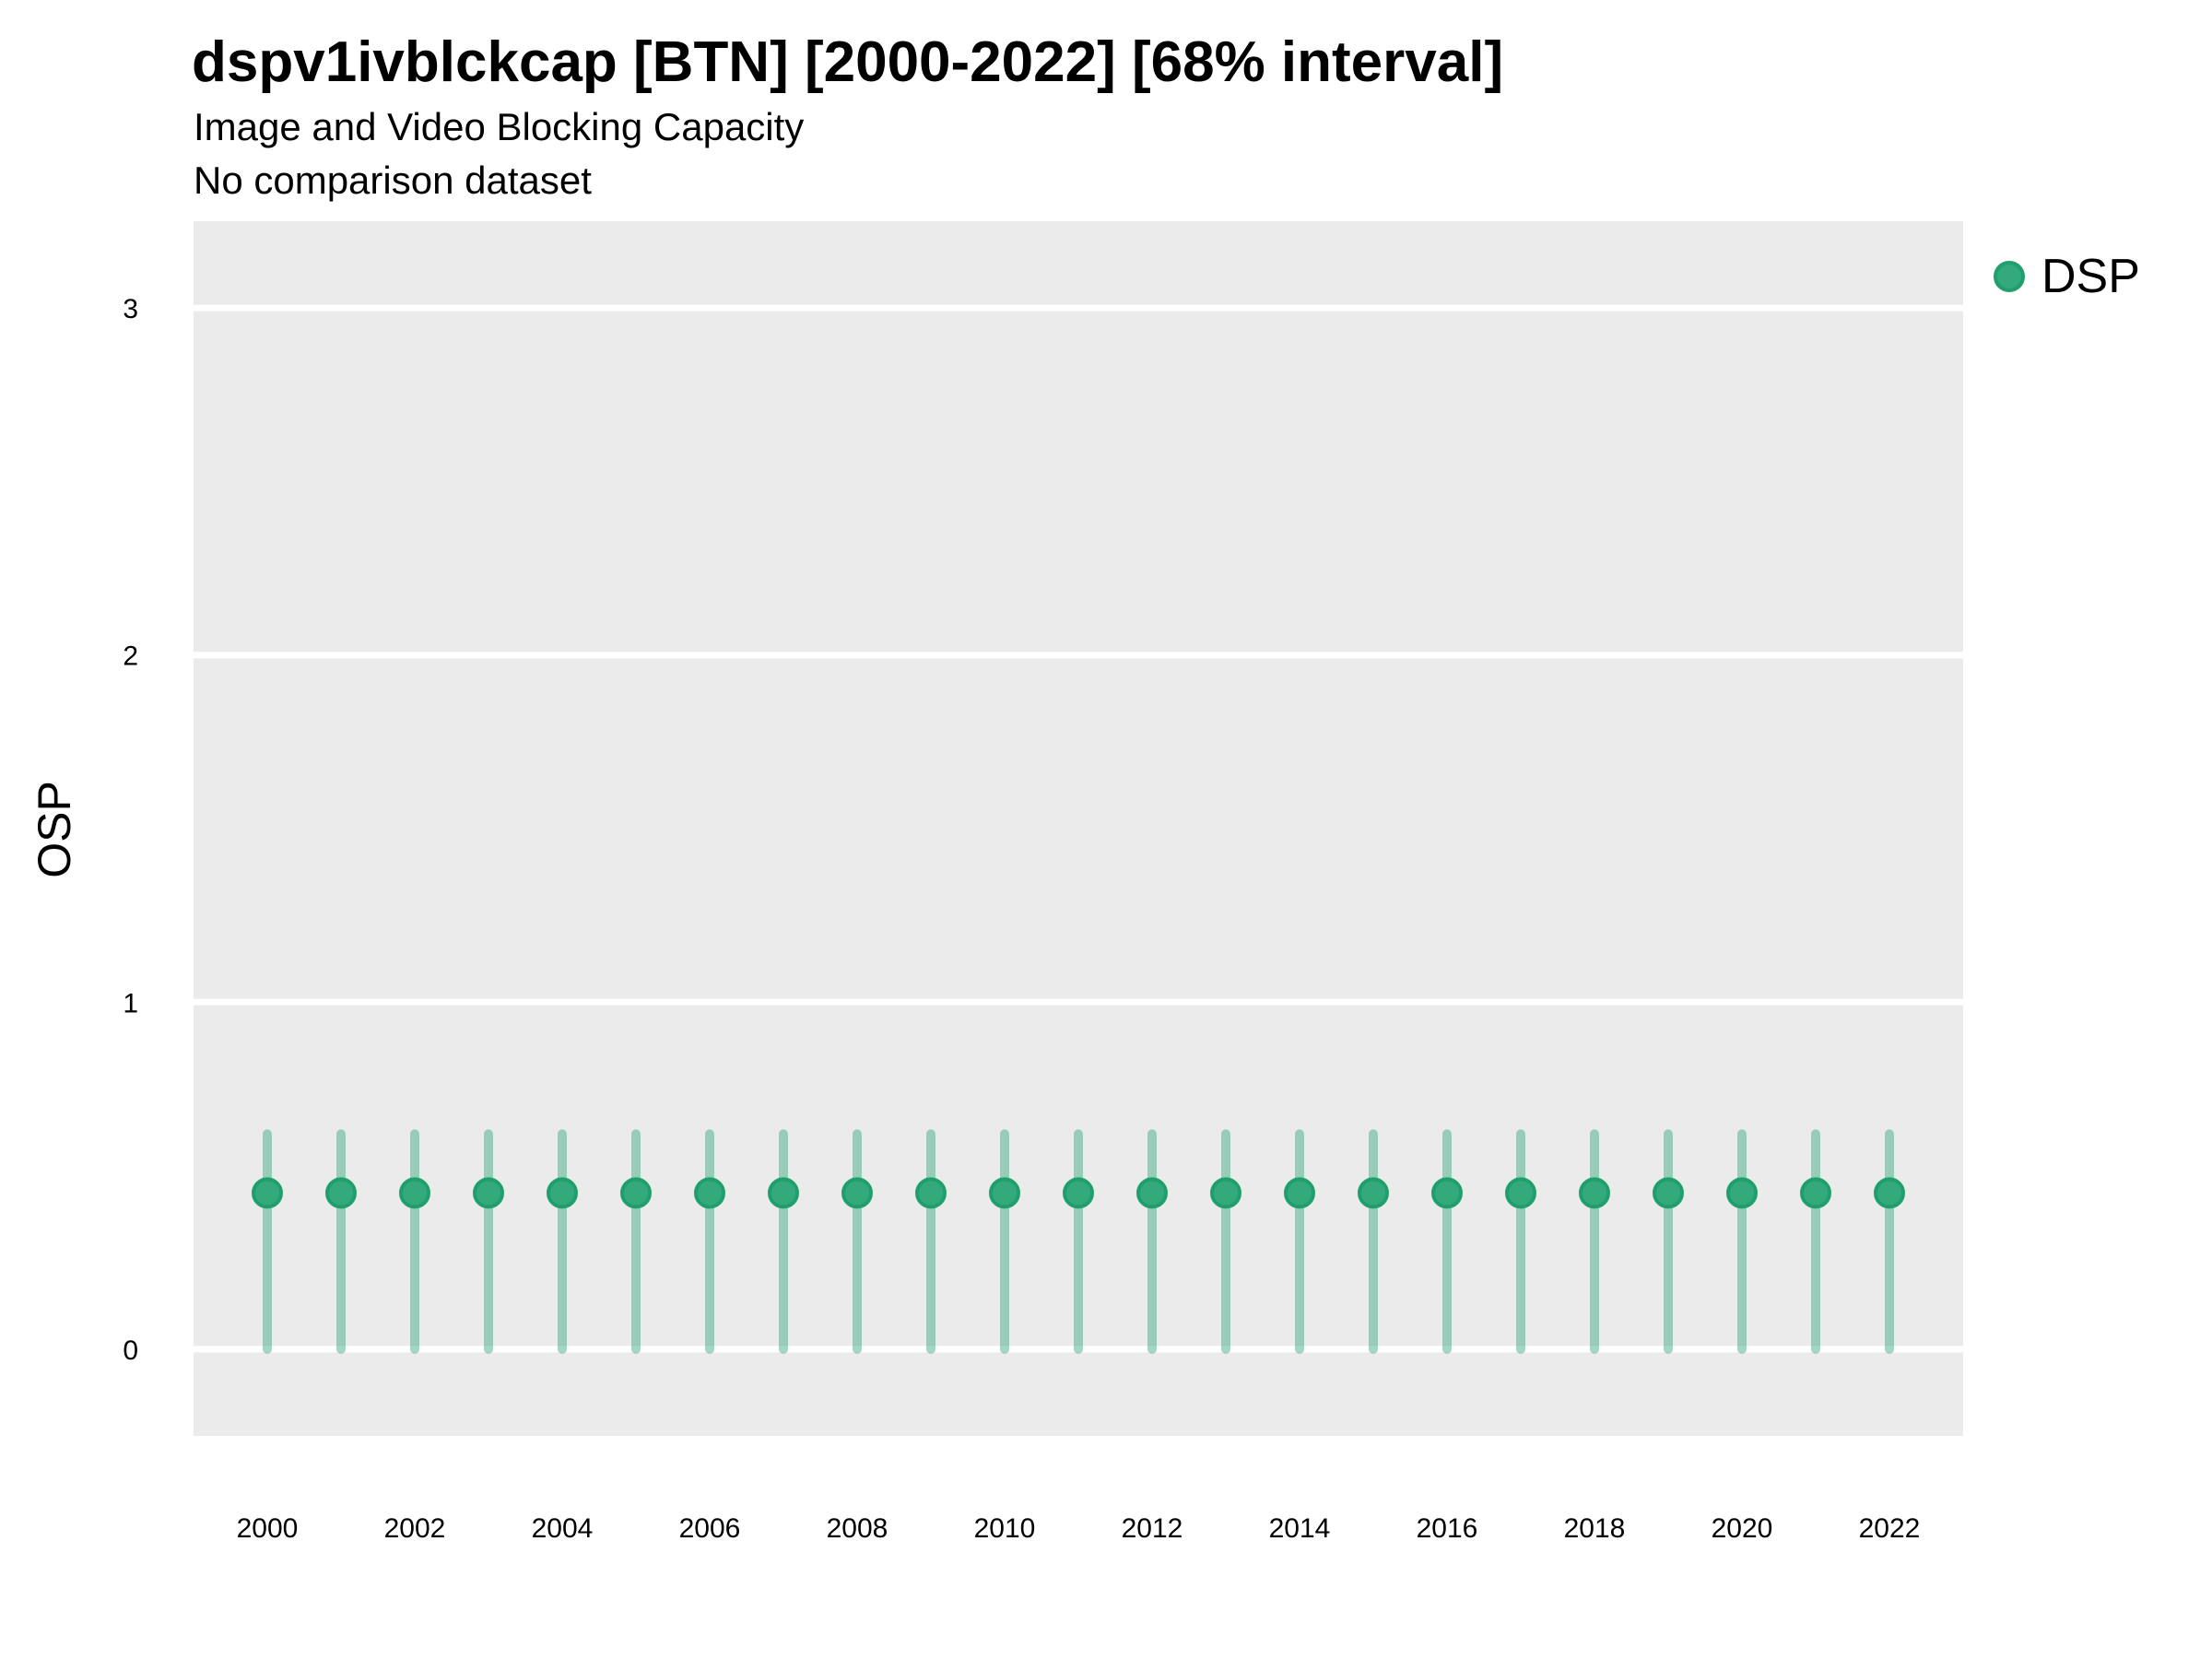 The height and width of the screenshot is (1659, 2212). Describe the element at coordinates (488, 1193) in the screenshot. I see `data-point-2003` at that location.